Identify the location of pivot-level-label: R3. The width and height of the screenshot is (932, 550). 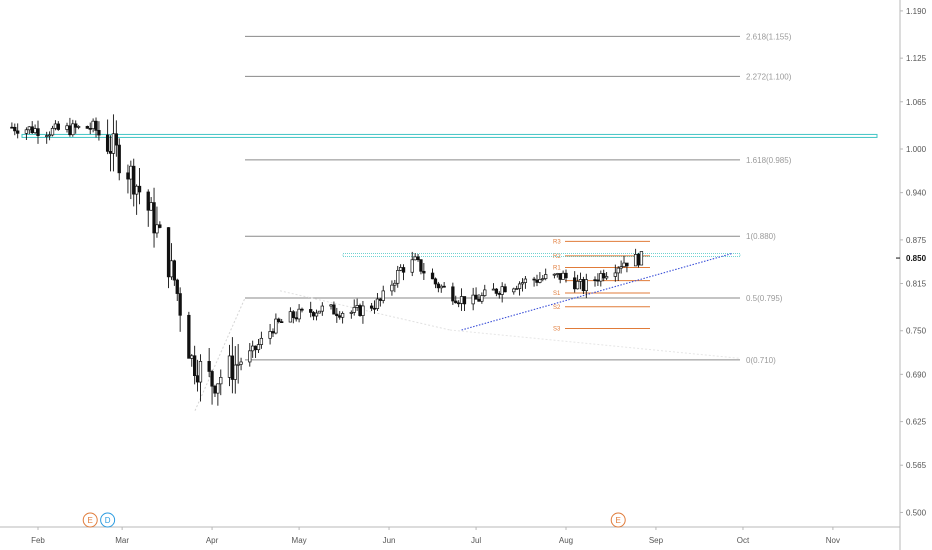
(557, 242).